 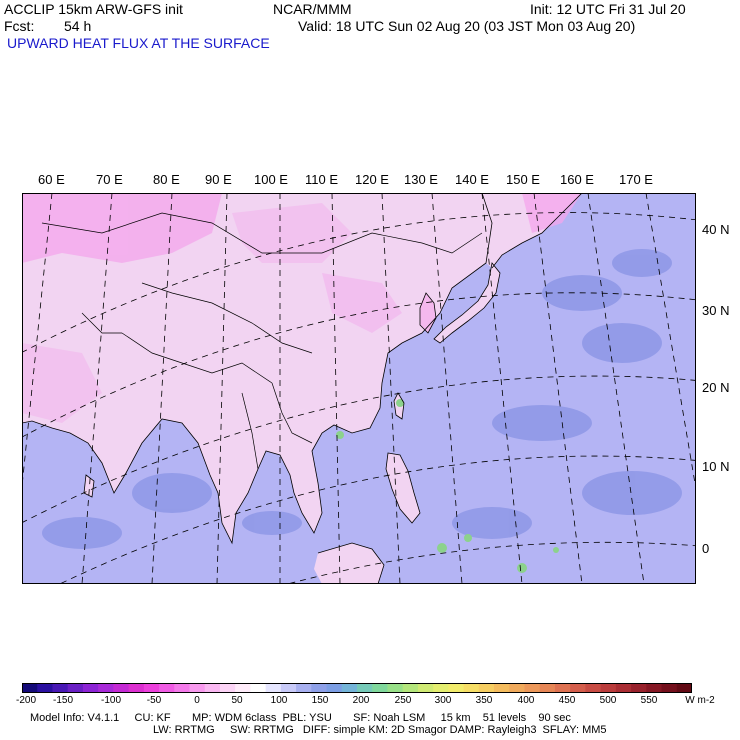 What do you see at coordinates (63, 700) in the screenshot?
I see `colorbar-tick-label: -150` at bounding box center [63, 700].